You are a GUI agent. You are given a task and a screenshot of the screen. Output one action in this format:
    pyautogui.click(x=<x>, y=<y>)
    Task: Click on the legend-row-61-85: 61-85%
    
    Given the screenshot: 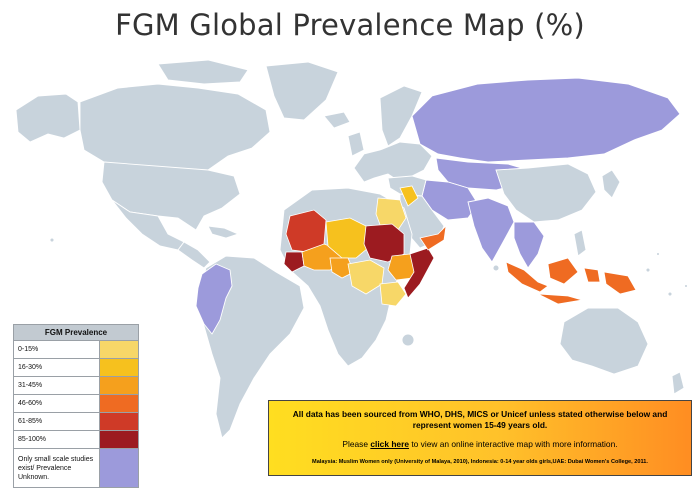 What is the action you would take?
    pyautogui.click(x=76, y=422)
    